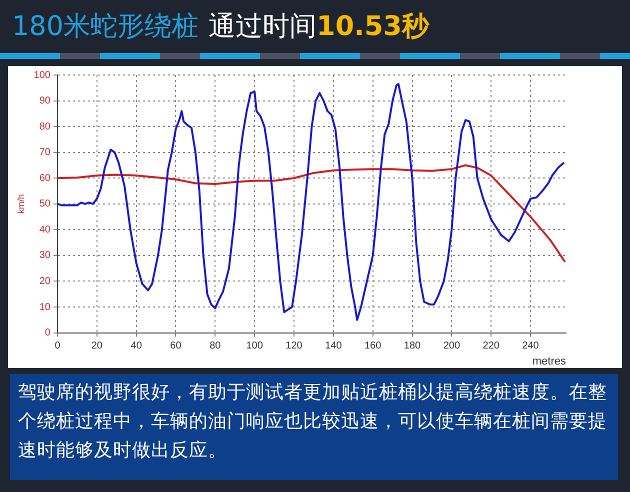 This screenshot has height=492, width=630. I want to click on x-tick-label: 80, so click(216, 346).